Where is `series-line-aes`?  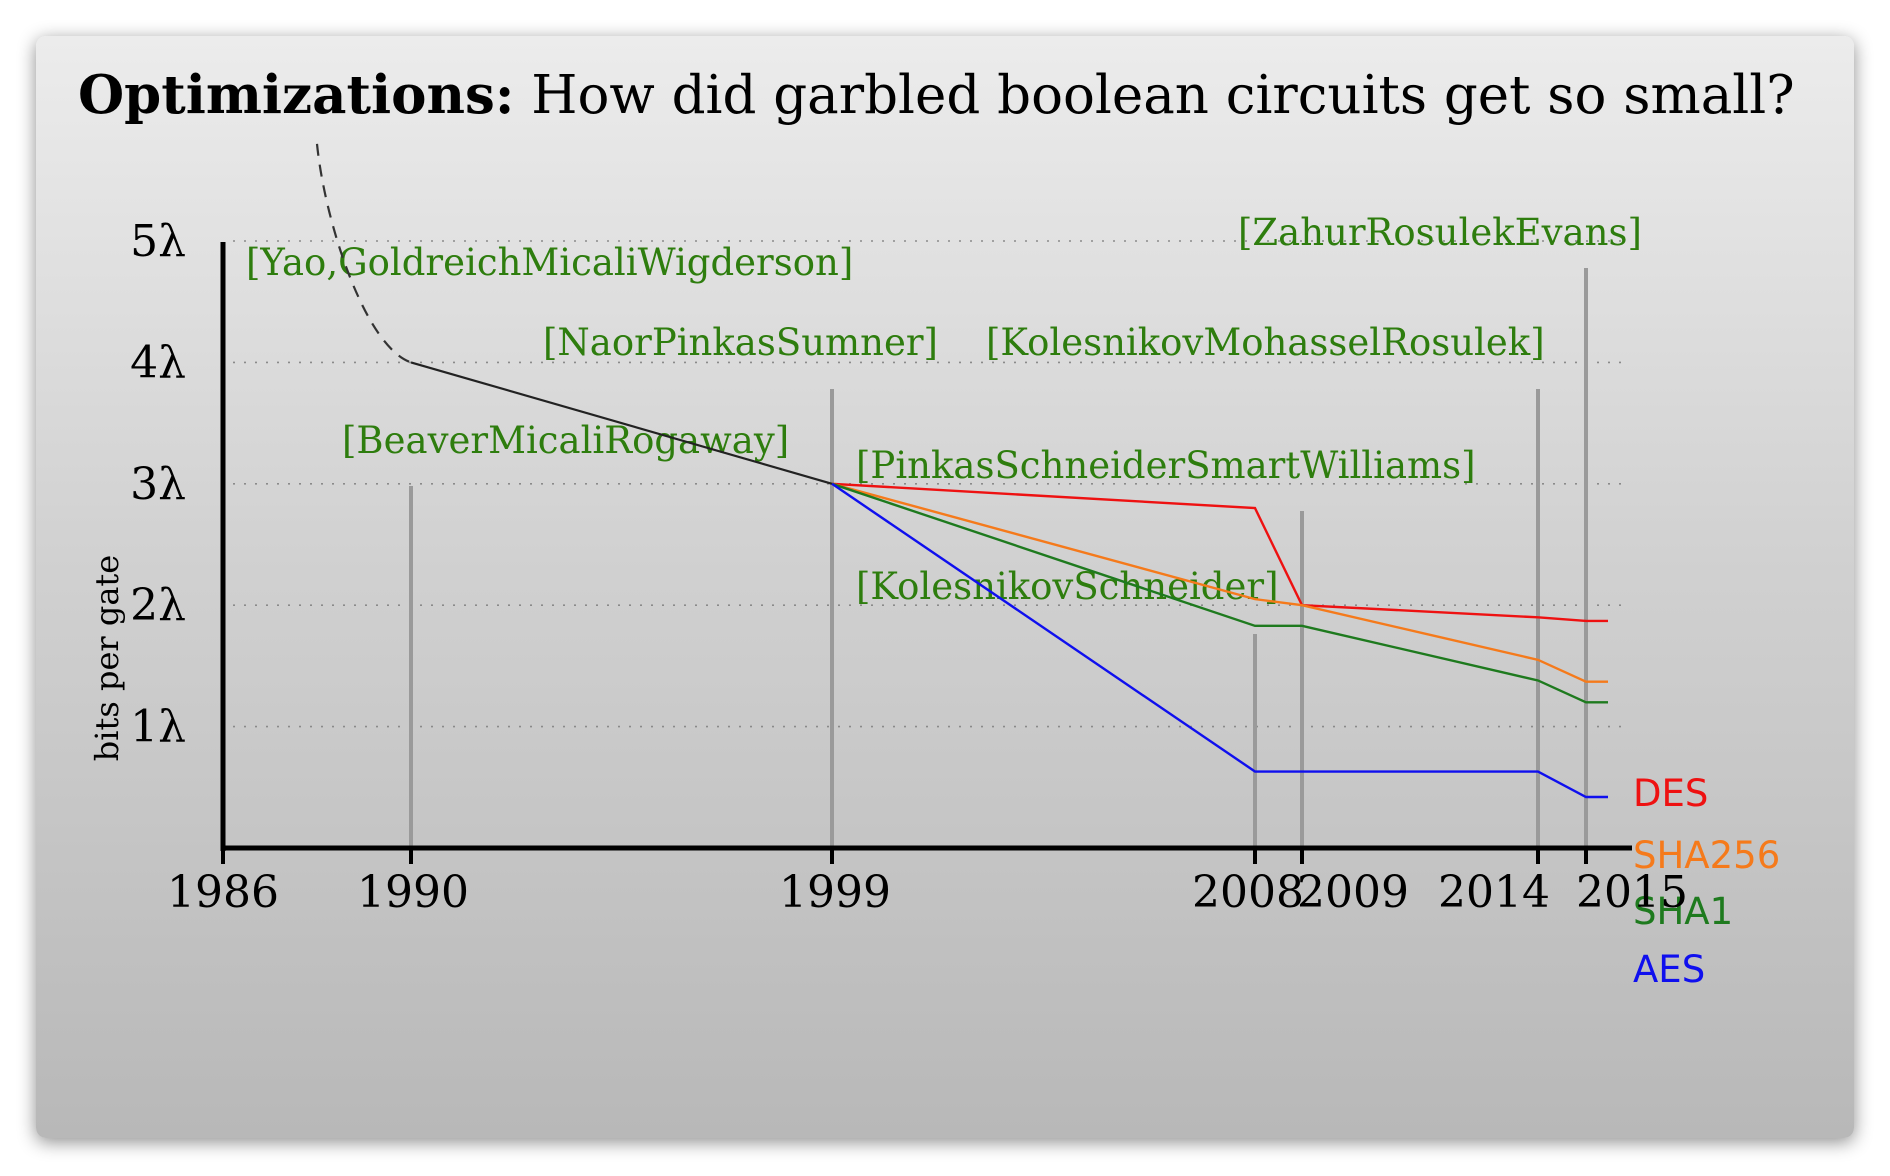 series-line-aes is located at coordinates (1219, 640).